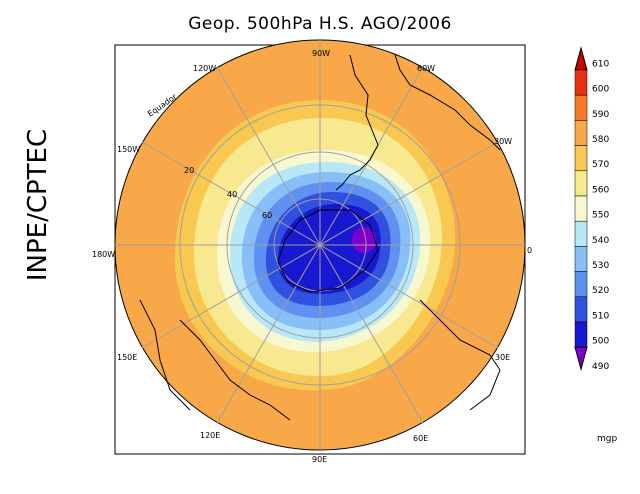  I want to click on africa-coast, so click(460, 355).